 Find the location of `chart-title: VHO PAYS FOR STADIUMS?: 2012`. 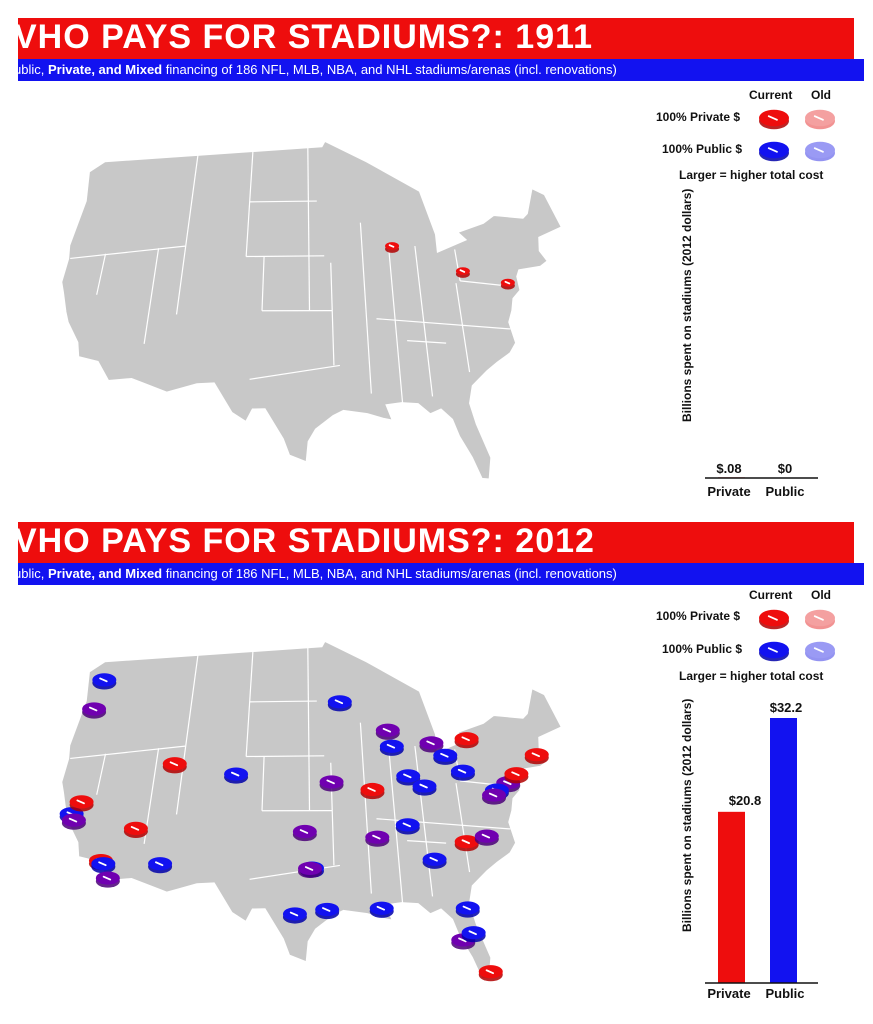

chart-title: VHO PAYS FOR STADIUMS?: 2012 is located at coordinates (304, 541).